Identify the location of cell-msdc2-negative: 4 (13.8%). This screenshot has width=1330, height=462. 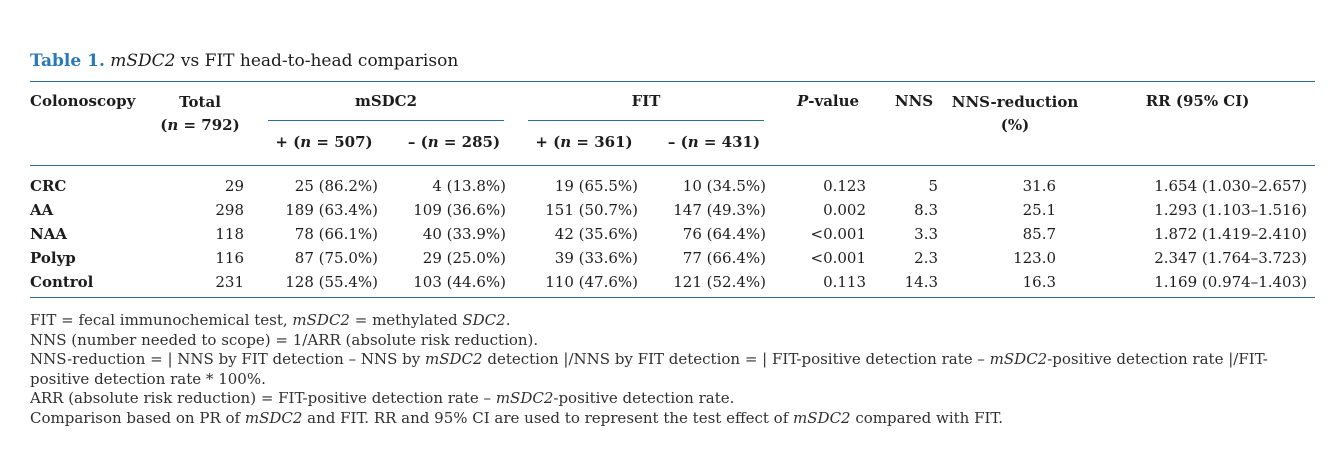
(469, 186).